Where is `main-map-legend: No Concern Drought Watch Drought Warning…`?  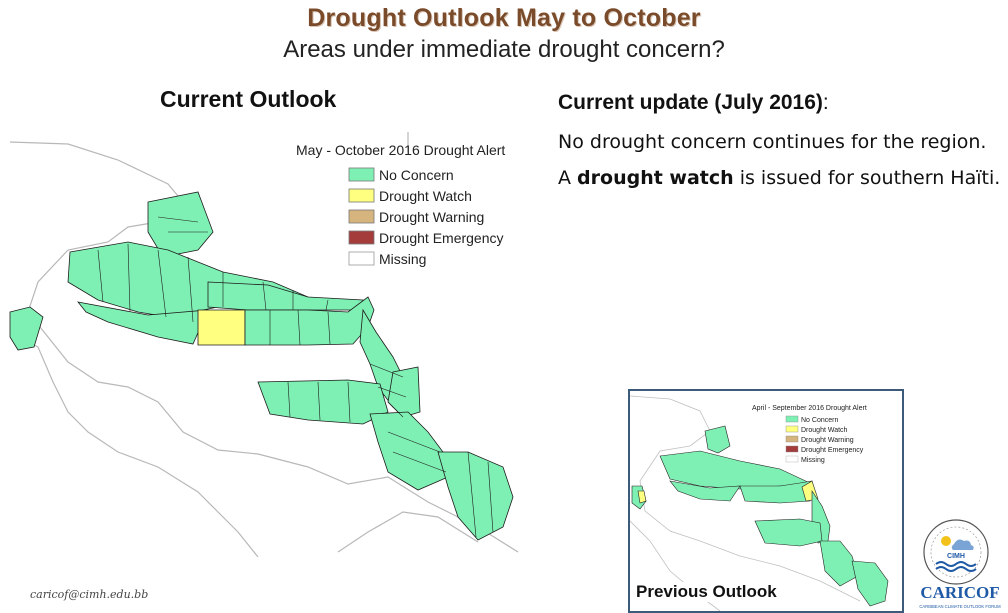
main-map-legend: No Concern Drought Watch Drought Warning… is located at coordinates (426, 217).